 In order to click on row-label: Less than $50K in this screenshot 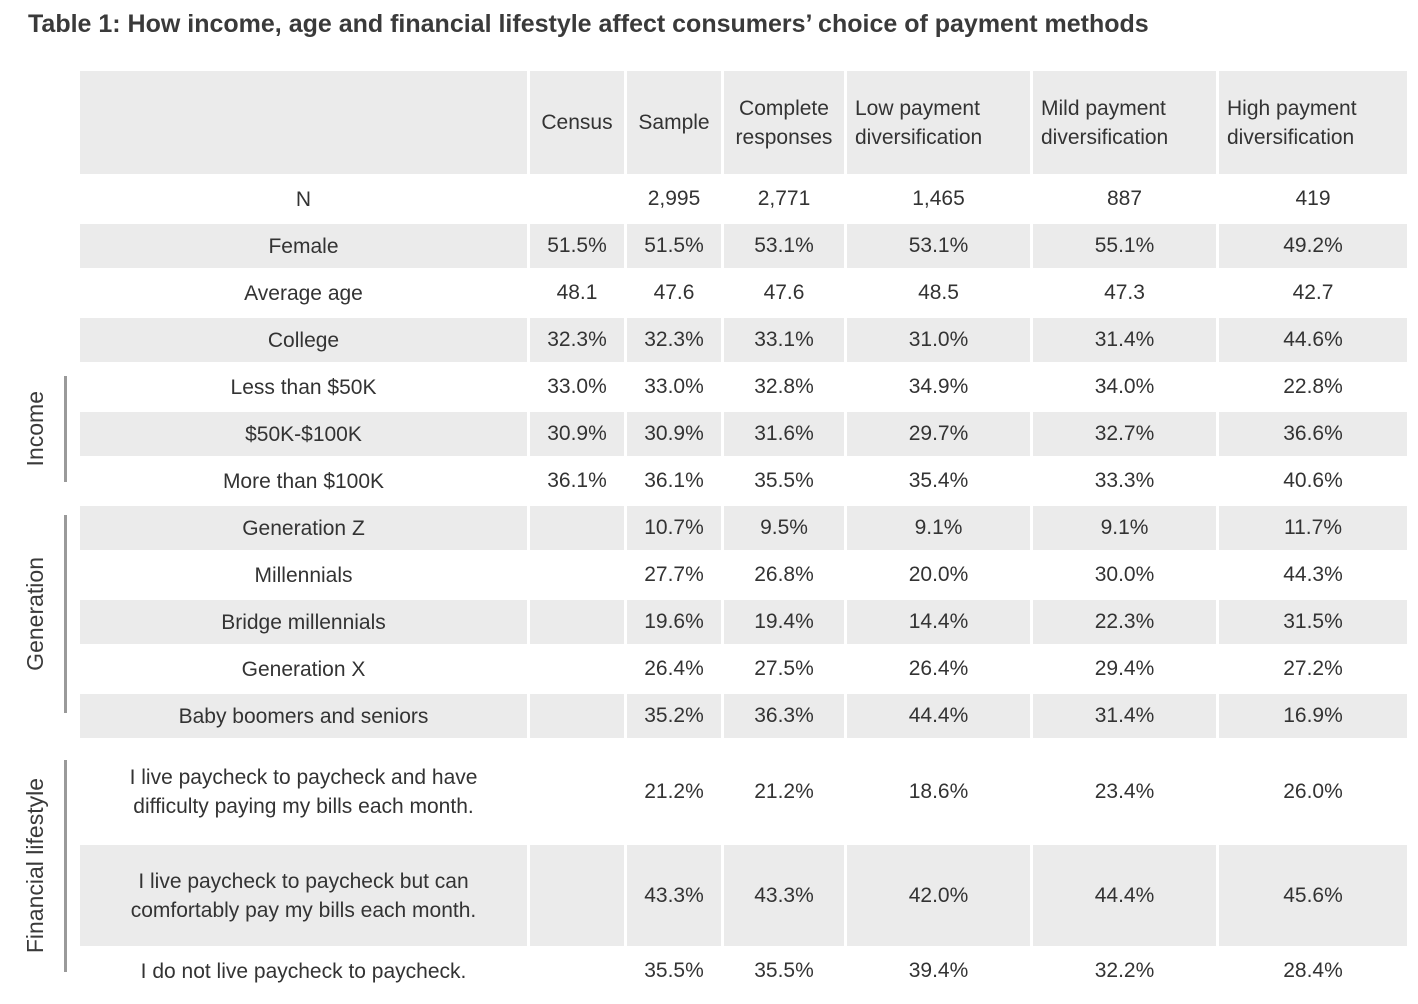, I will do `click(305, 387)`.